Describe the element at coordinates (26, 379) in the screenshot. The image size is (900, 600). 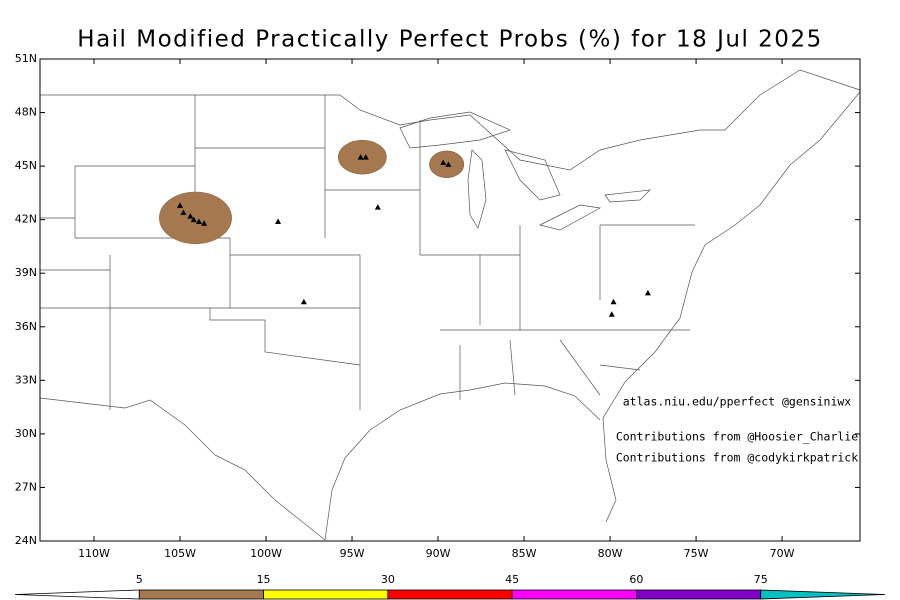
I see `lat-tick-label: 33N` at that location.